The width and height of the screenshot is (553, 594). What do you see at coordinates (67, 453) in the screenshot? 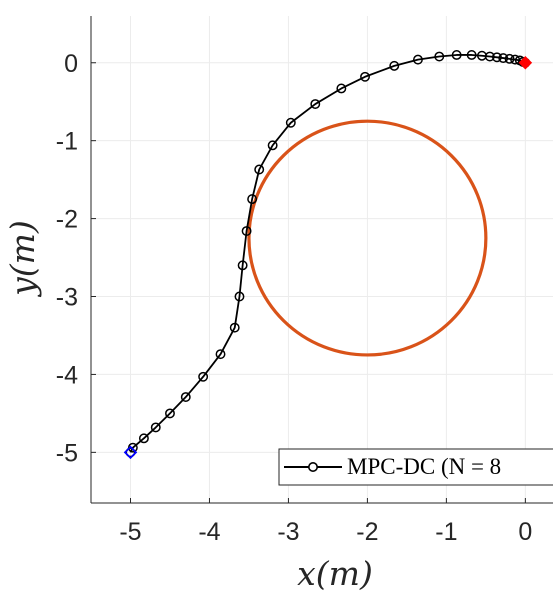
I see `y-tick-label: -5` at bounding box center [67, 453].